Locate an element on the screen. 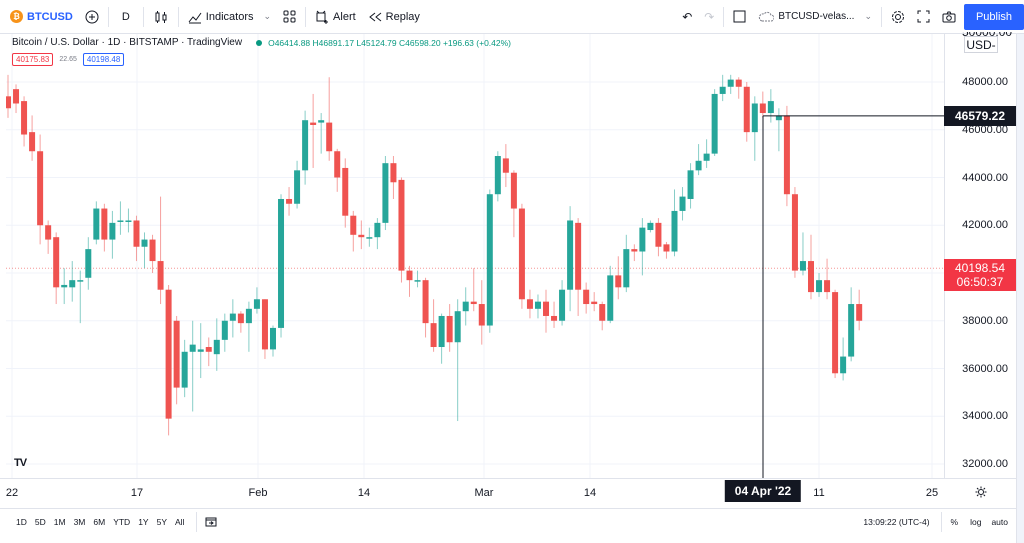 This screenshot has height=543, width=1024. range-button-all: All is located at coordinates (180, 521).